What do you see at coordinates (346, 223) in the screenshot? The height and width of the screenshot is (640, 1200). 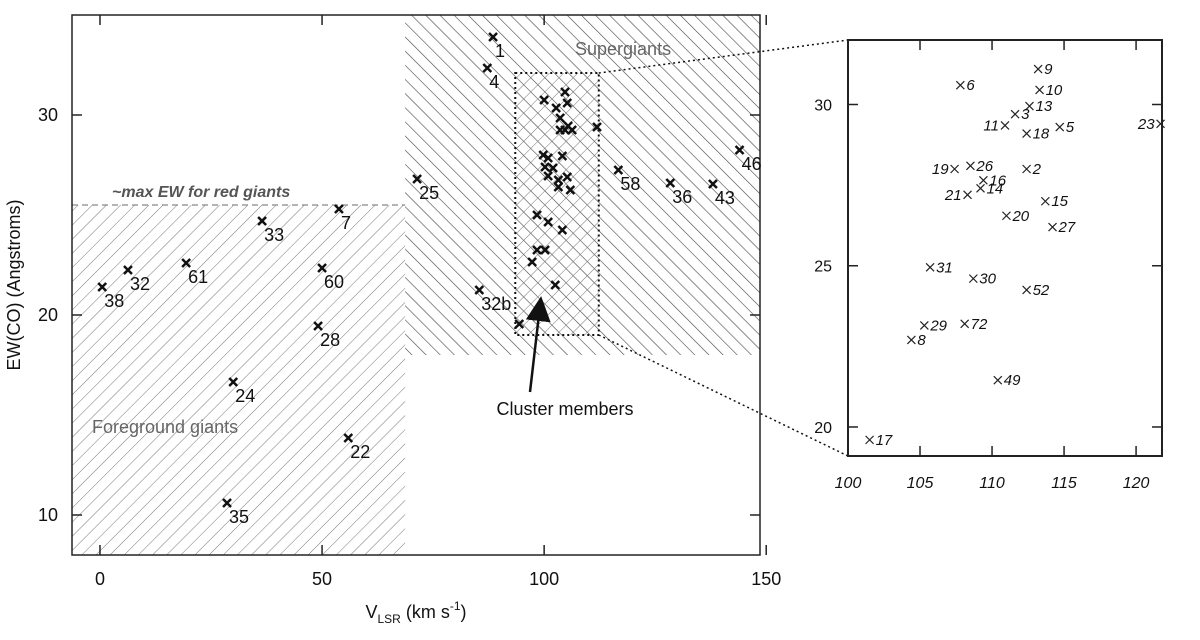 I see `point-label: 7` at bounding box center [346, 223].